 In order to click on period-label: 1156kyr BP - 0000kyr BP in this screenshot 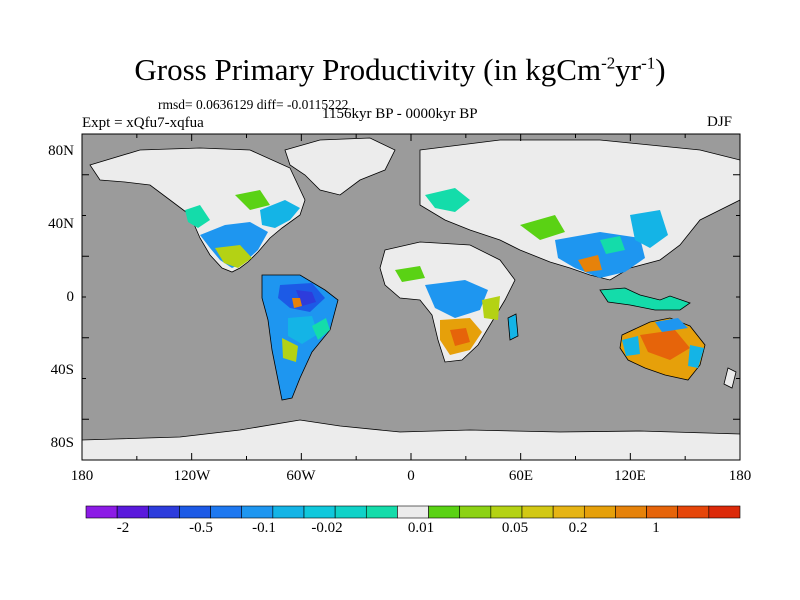, I will do `click(400, 114)`.